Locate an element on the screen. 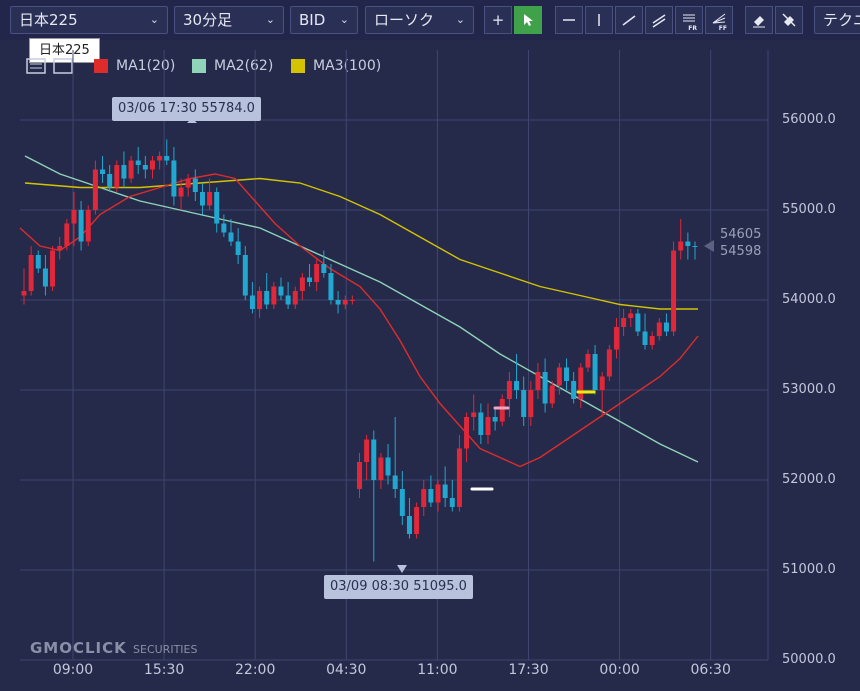 The image size is (860, 691). low-marker-icon is located at coordinates (402, 569).